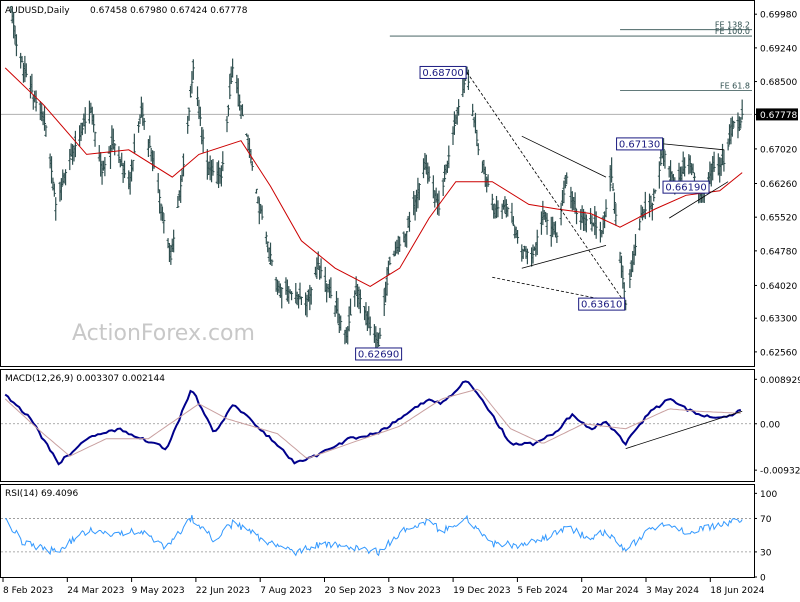 Image resolution: width=800 pixels, height=602 pixels. Describe the element at coordinates (778, 49) in the screenshot. I see `price-axis-label: 0.69240` at that location.